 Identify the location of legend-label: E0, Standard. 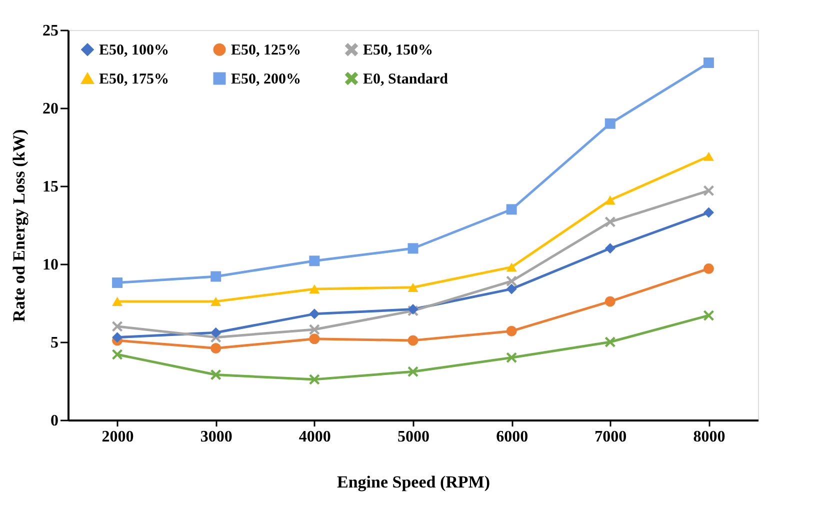
(406, 80).